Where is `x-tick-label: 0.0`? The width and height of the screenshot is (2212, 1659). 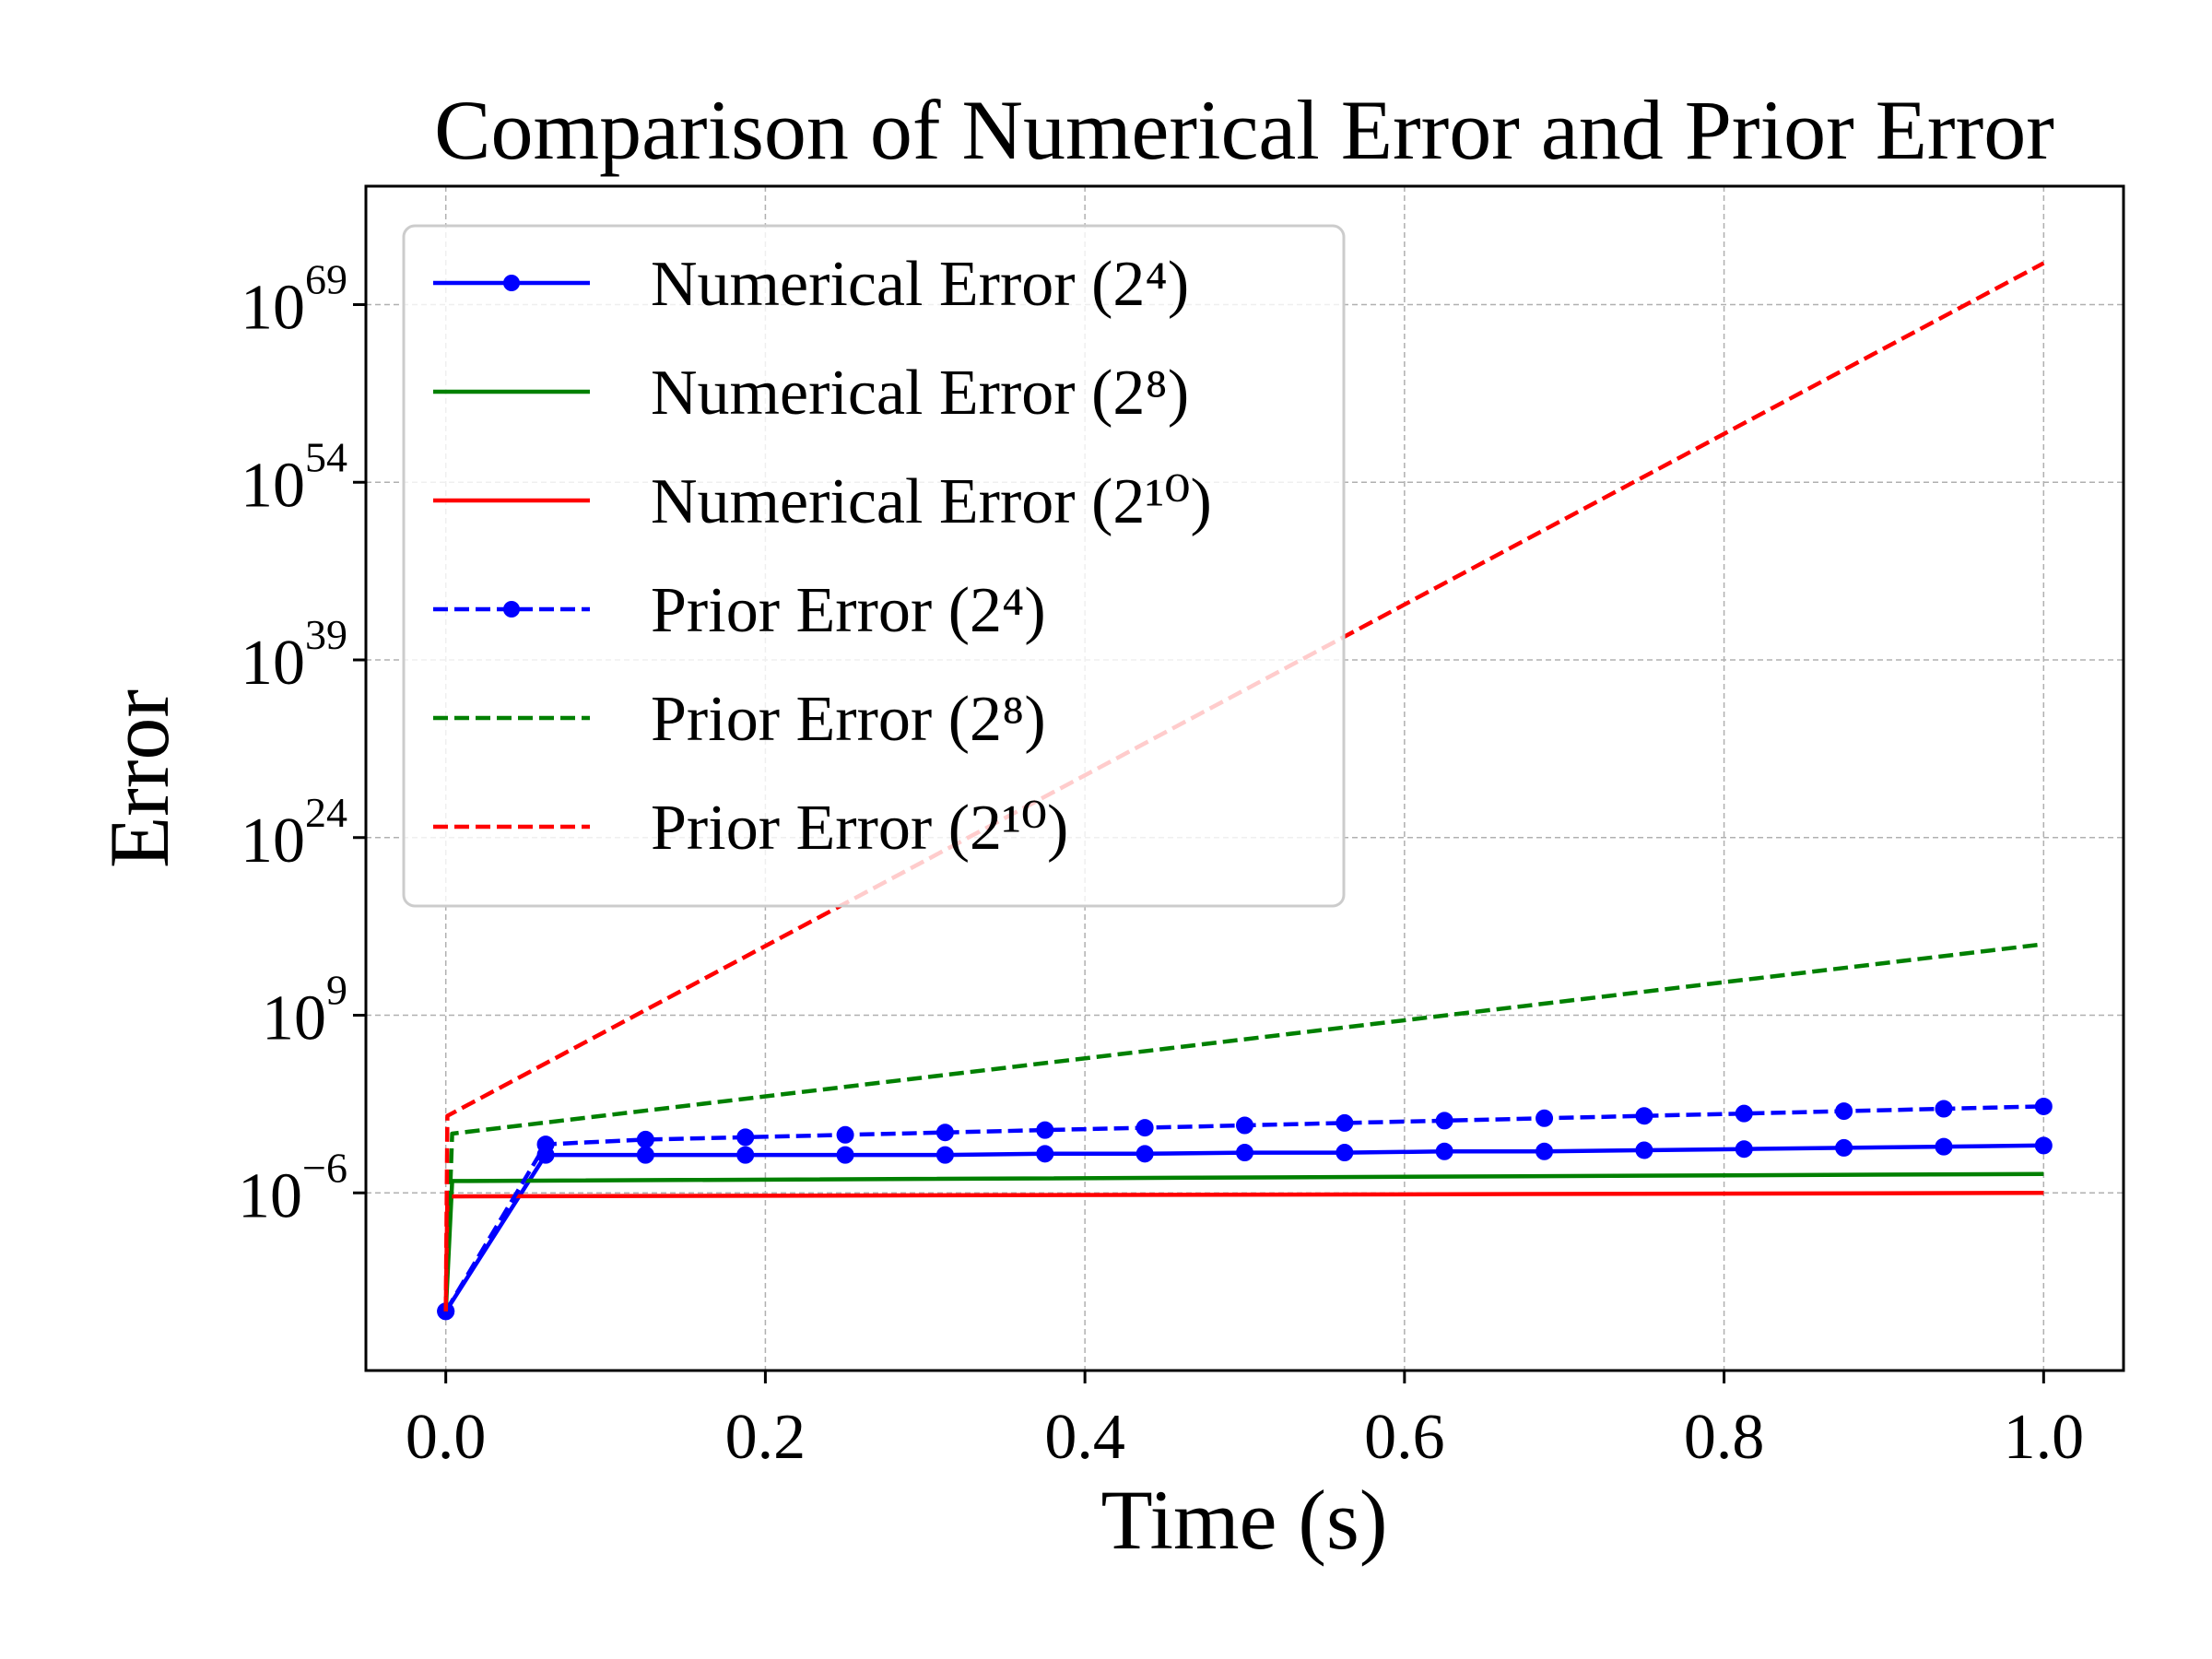 x-tick-label: 0.0 is located at coordinates (446, 1437).